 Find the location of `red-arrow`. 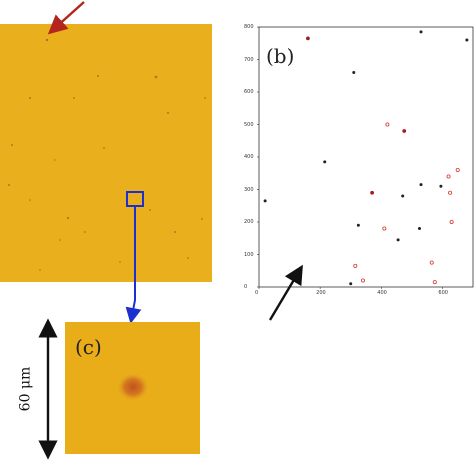

red-arrow is located at coordinates (66, 18).